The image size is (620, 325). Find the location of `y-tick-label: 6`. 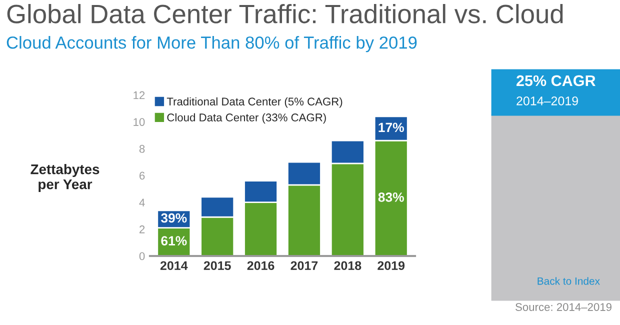

y-tick-label: 6 is located at coordinates (142, 176).